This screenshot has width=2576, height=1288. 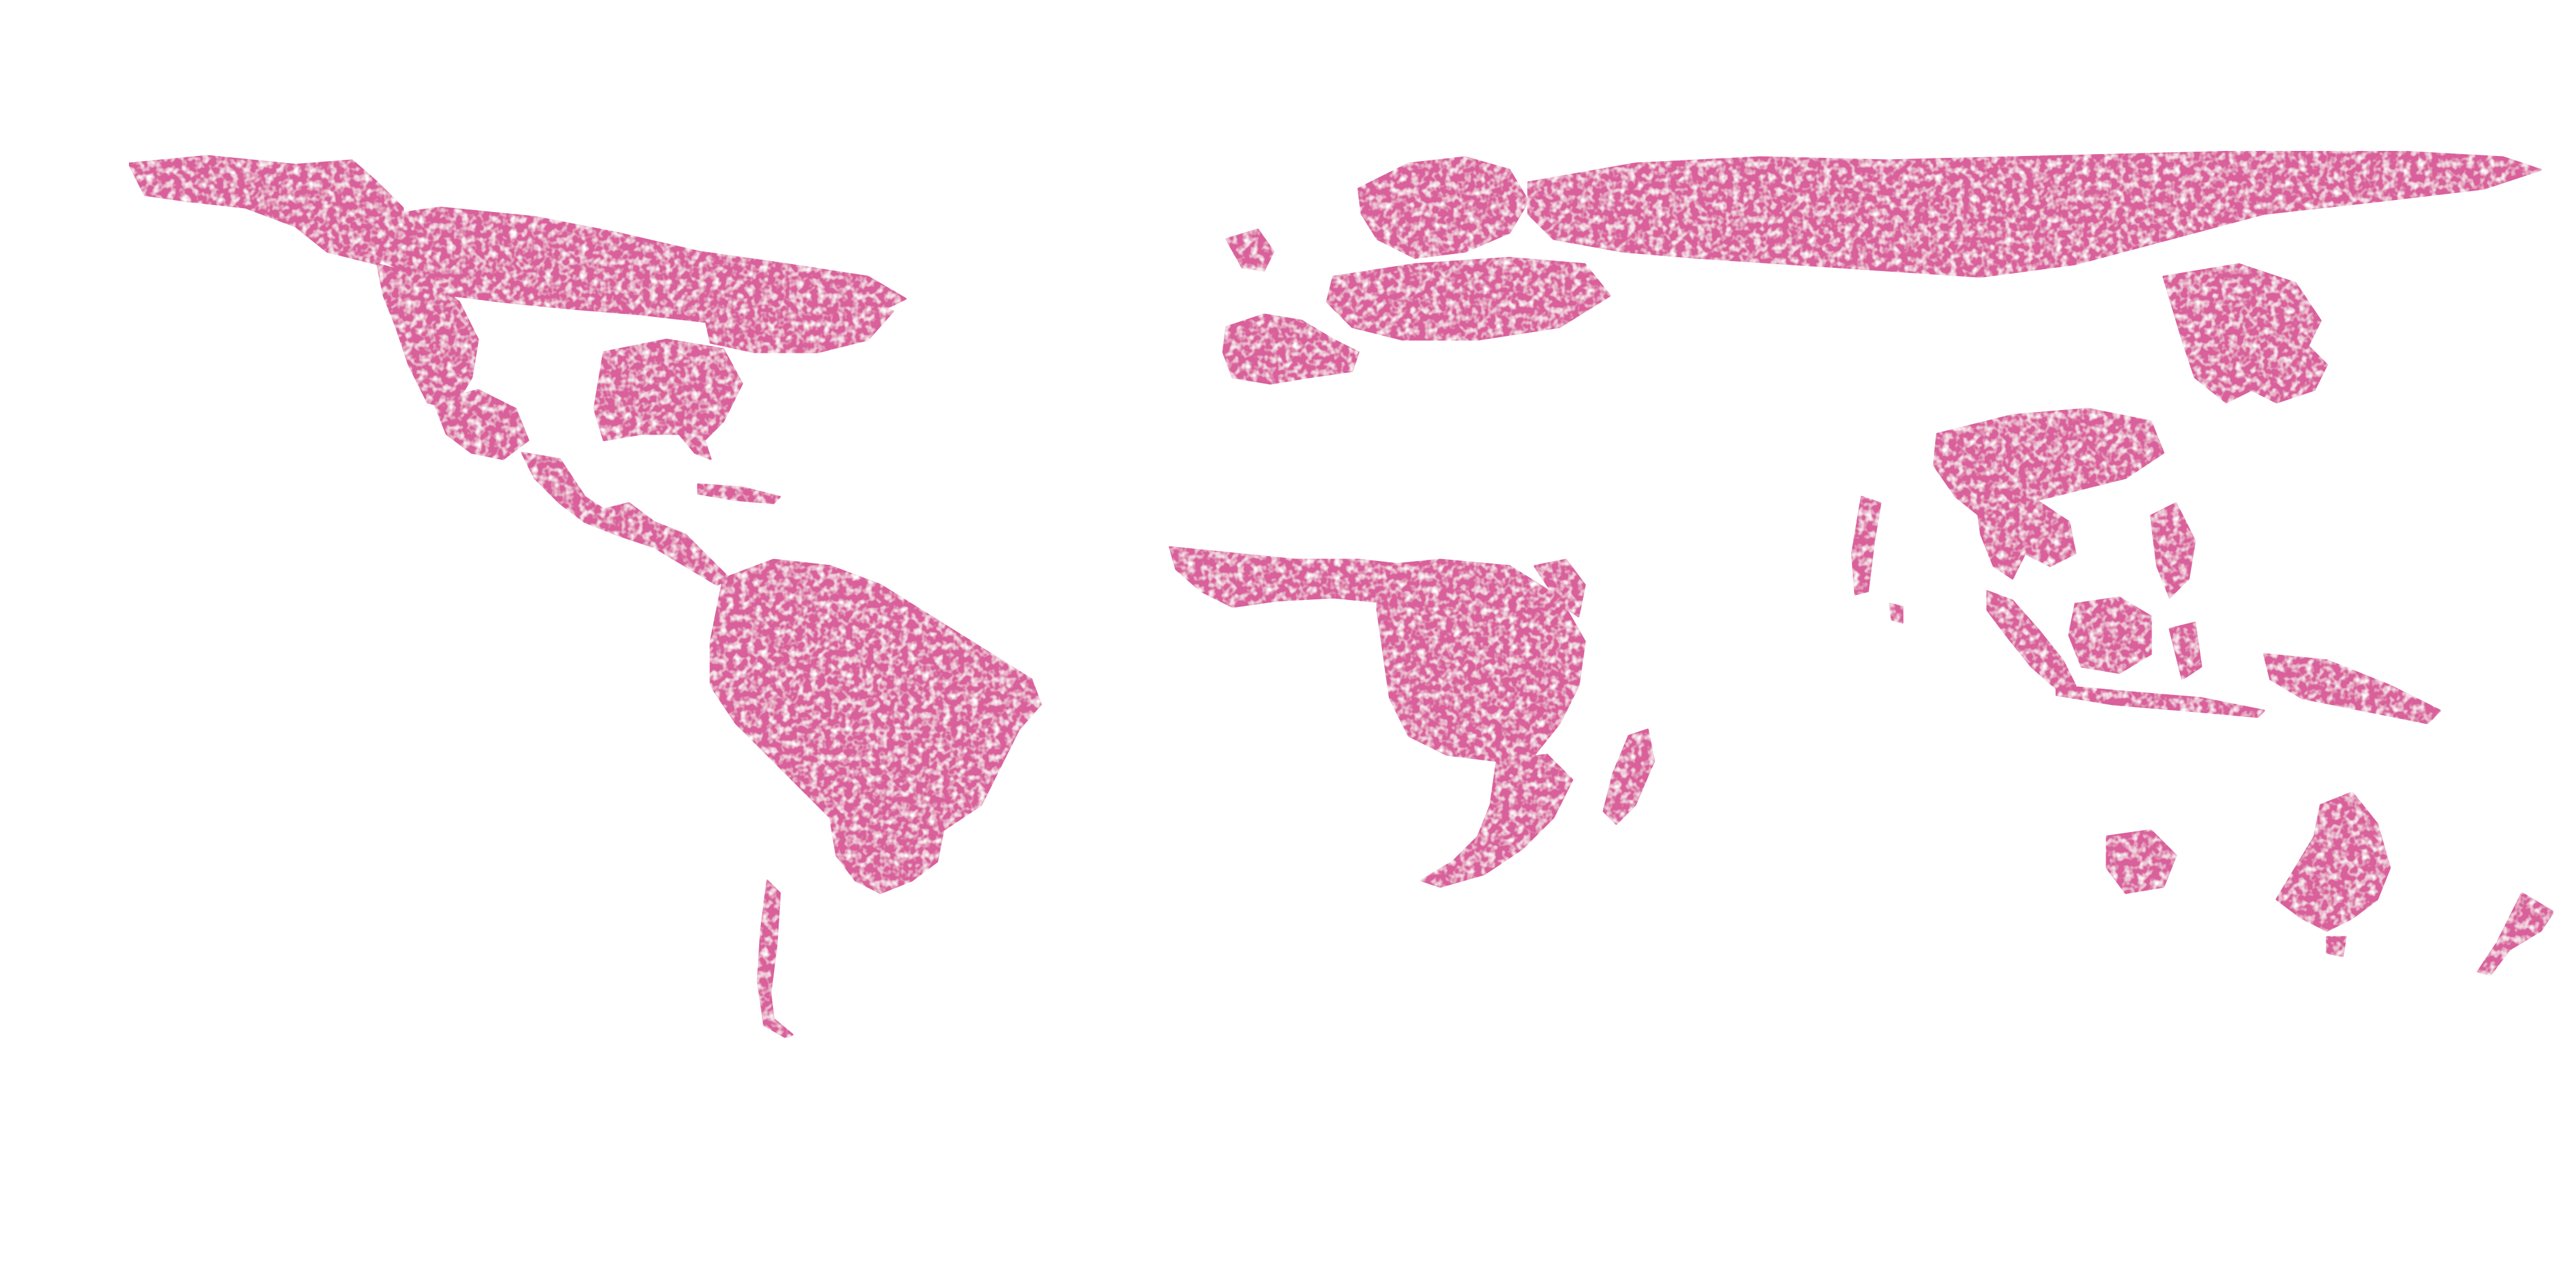 I want to click on region-indochina, so click(x=2025, y=534).